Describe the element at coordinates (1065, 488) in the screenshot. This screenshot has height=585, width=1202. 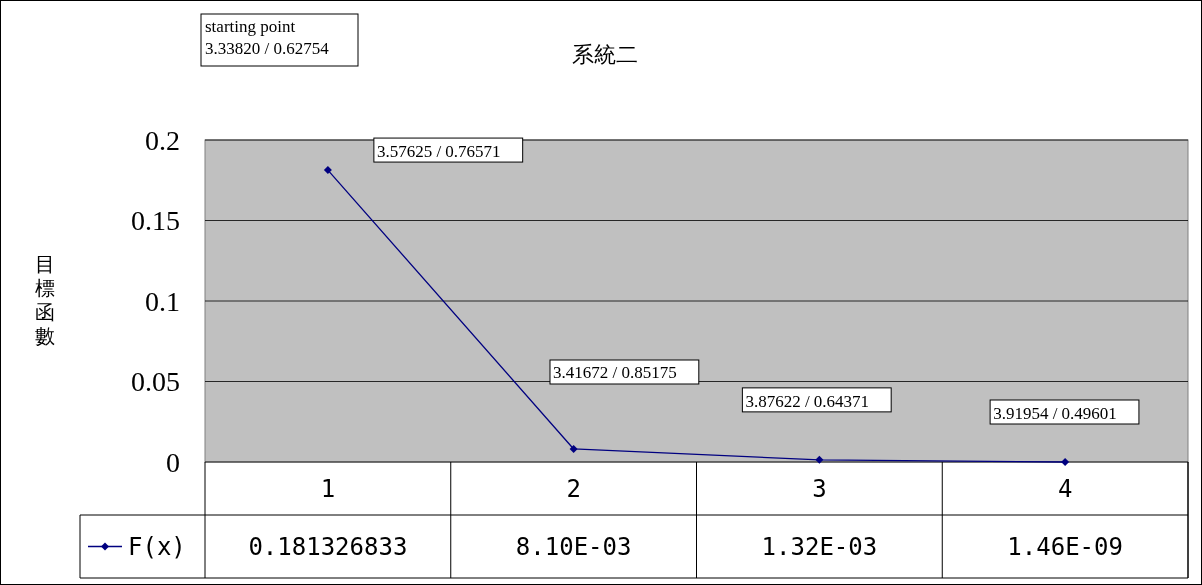
I see `x-tick-label: 4` at that location.